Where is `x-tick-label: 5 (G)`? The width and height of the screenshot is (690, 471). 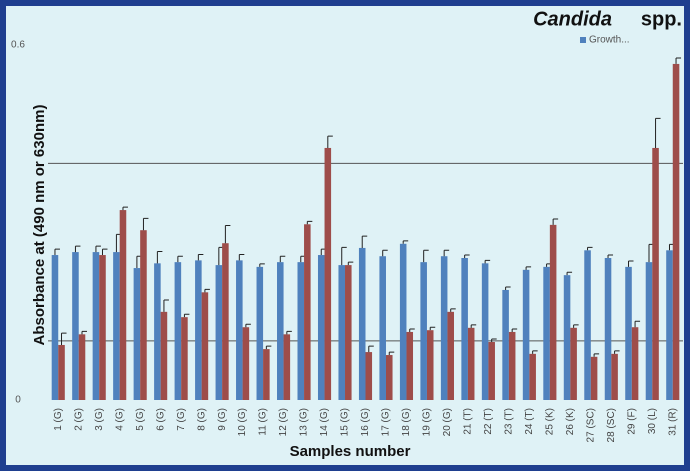 x-tick-label: 5 (G) is located at coordinates (140, 419).